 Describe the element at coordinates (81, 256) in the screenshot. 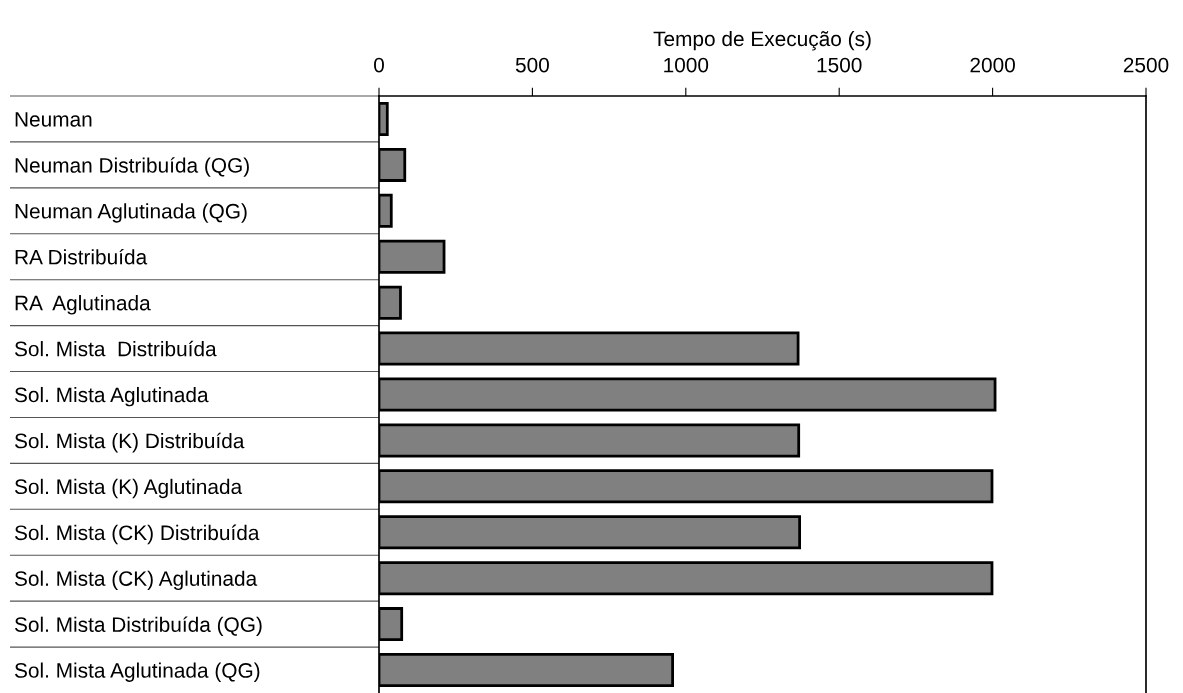

I see `y-tick-label: RA Distribuída` at that location.